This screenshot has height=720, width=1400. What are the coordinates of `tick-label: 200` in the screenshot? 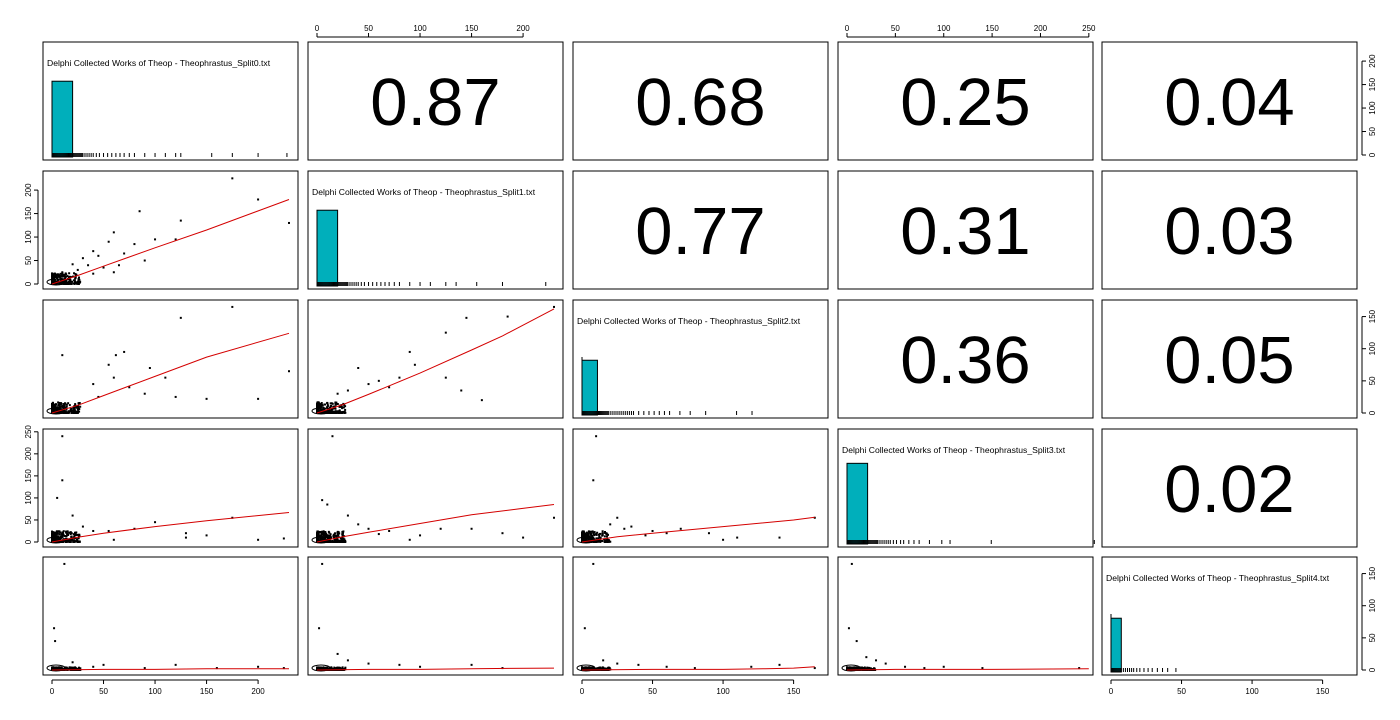 It's located at (523, 28).